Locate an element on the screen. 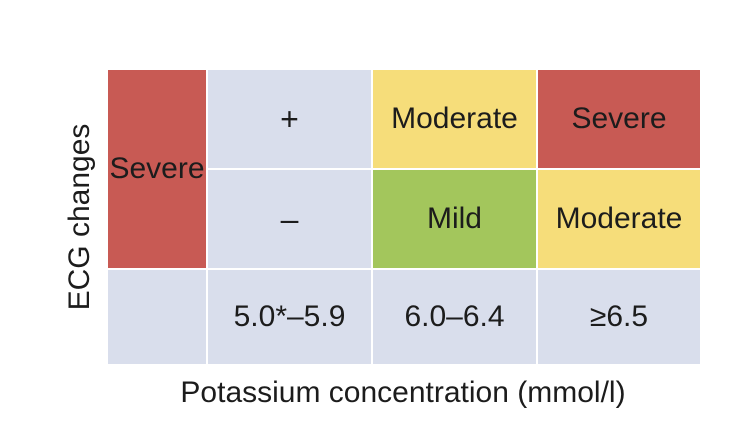  cell-range-3-both: Severe is located at coordinates (157, 169).